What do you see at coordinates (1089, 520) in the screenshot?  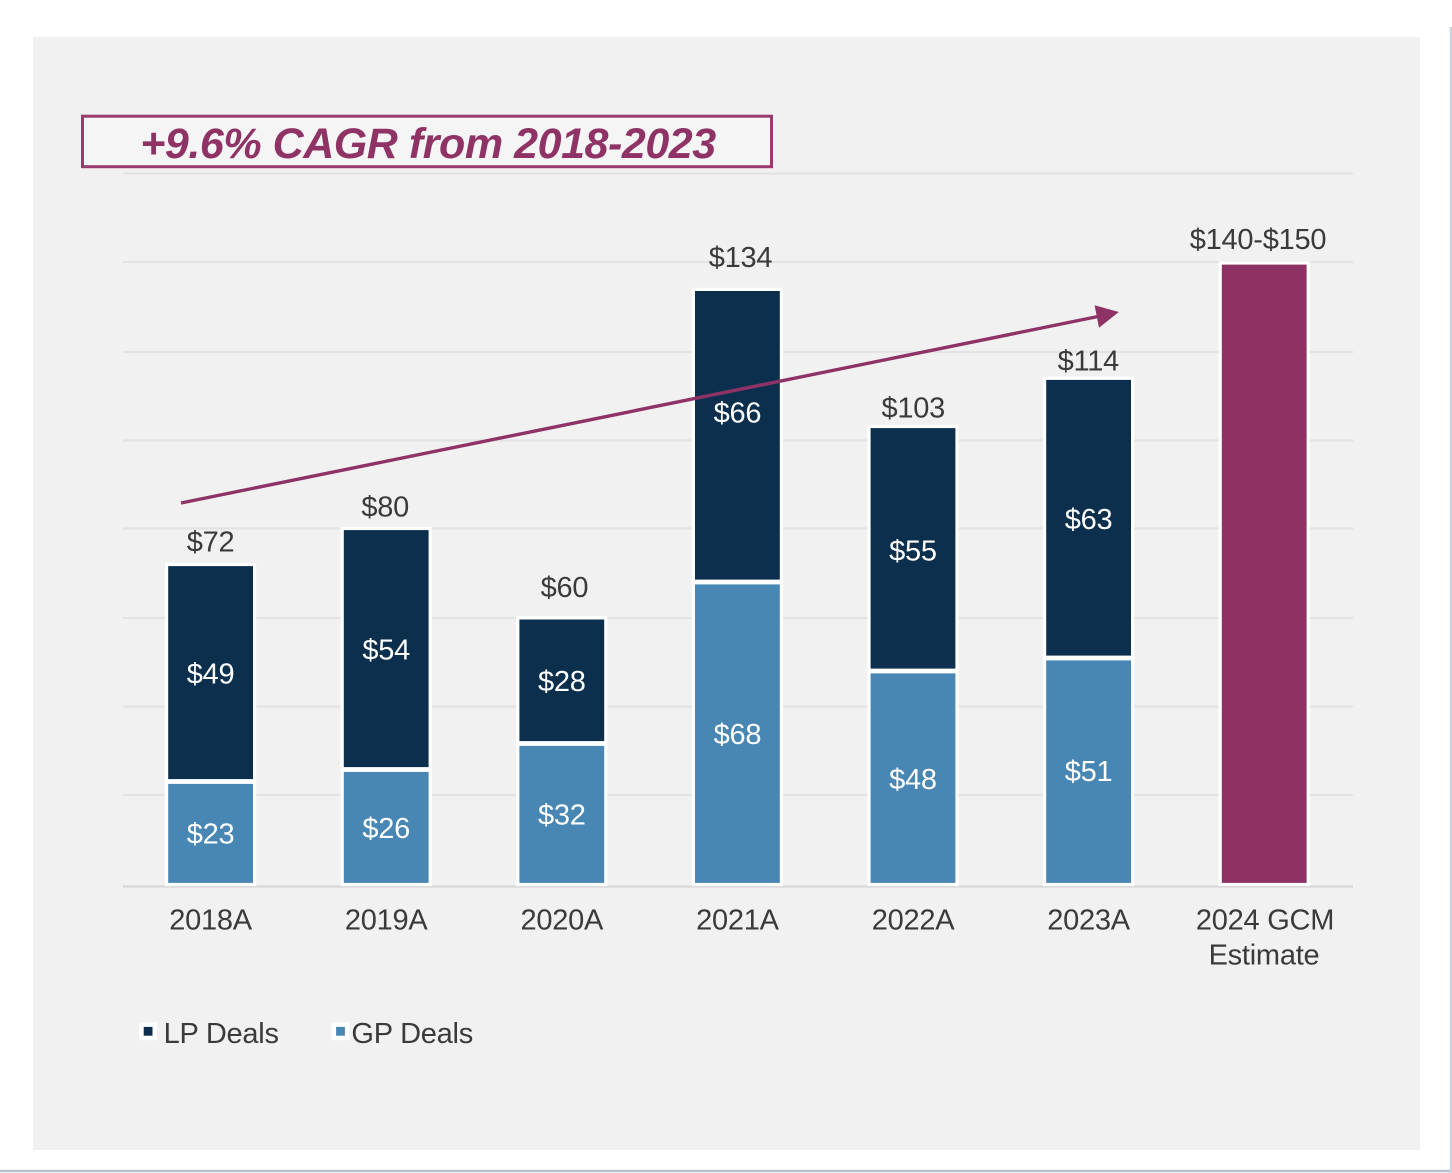 I see `svg-text: $63` at bounding box center [1089, 520].